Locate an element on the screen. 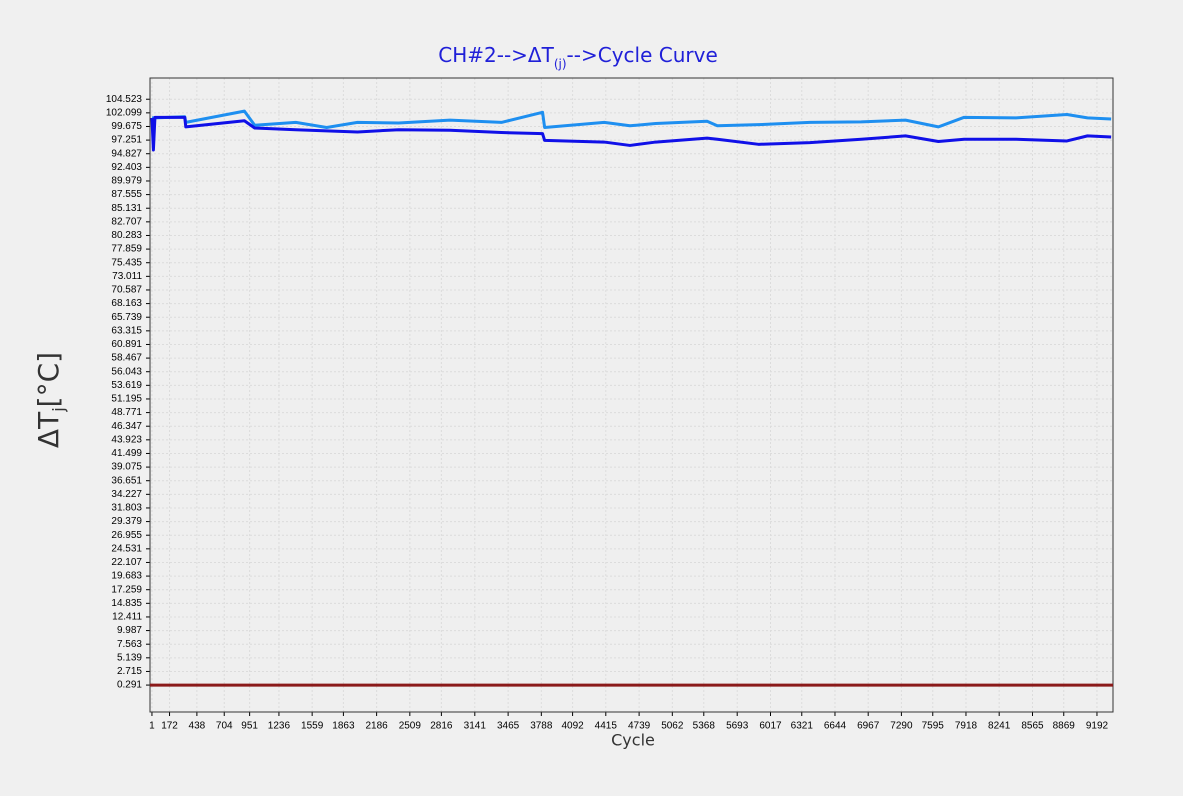 This screenshot has width=1183, height=796. y-tick-label: 7.563 is located at coordinates (129, 644).